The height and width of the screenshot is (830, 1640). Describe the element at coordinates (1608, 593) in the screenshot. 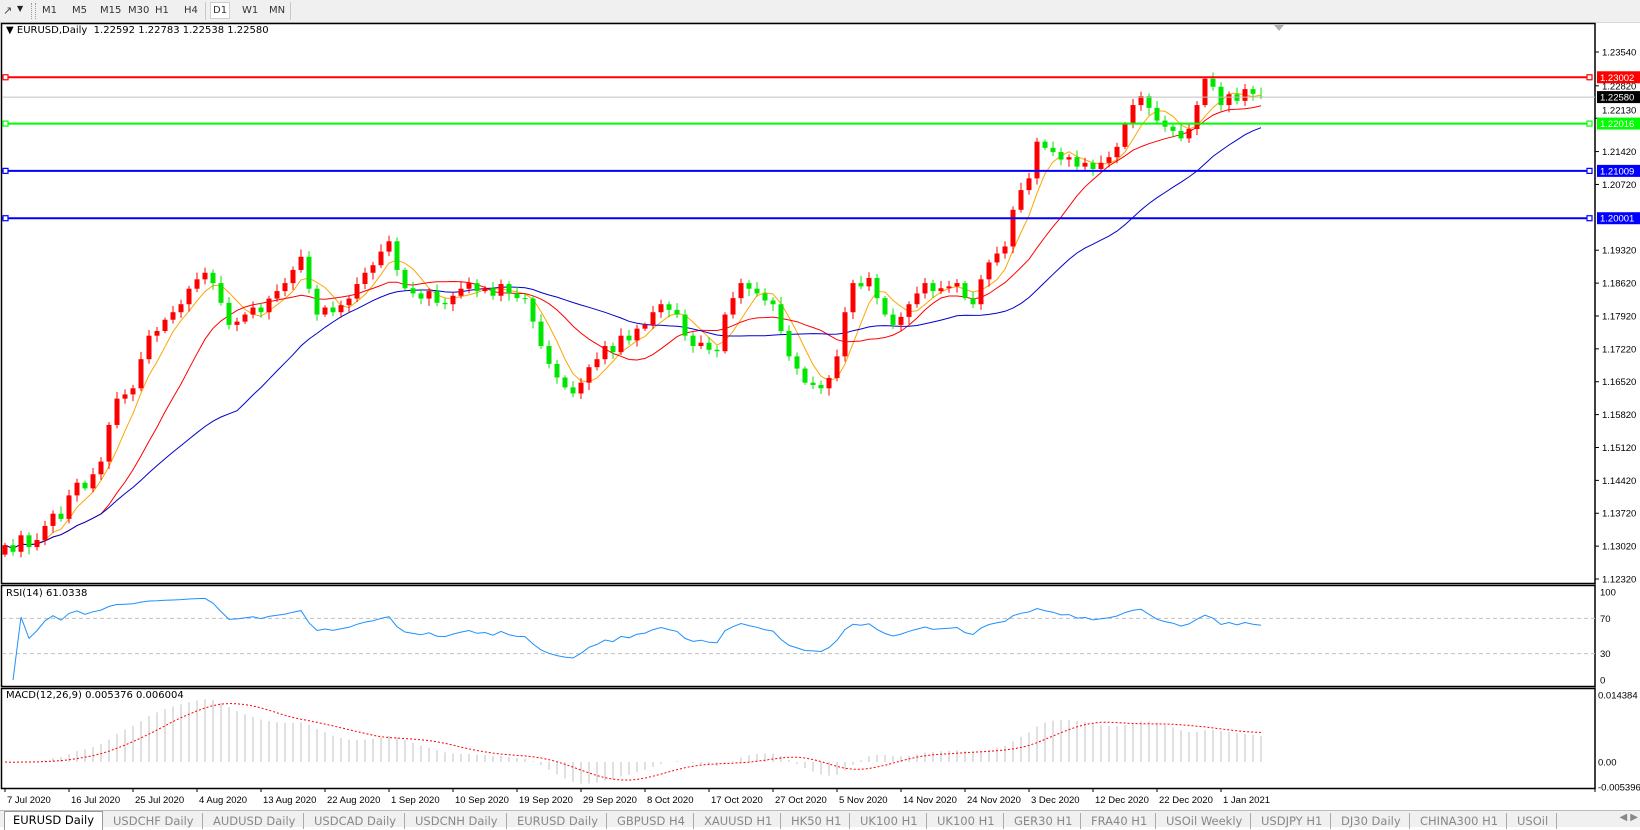

I see `rsi-axis-label: 100` at that location.